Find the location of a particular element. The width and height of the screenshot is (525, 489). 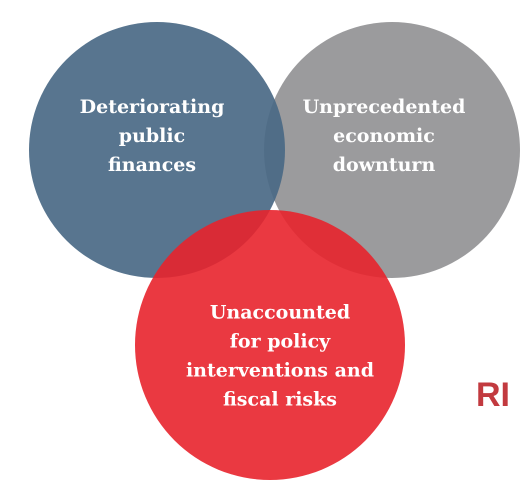

circle-label: Unprecedented is located at coordinates (384, 107).